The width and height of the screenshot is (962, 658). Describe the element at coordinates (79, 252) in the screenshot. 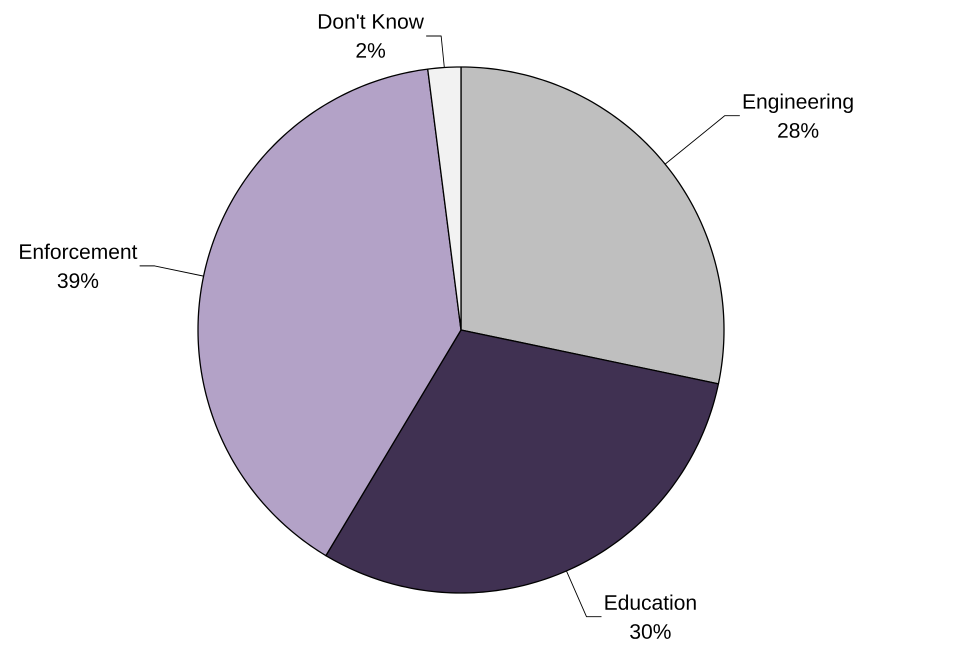

I see `slice-label: Enforcement` at that location.